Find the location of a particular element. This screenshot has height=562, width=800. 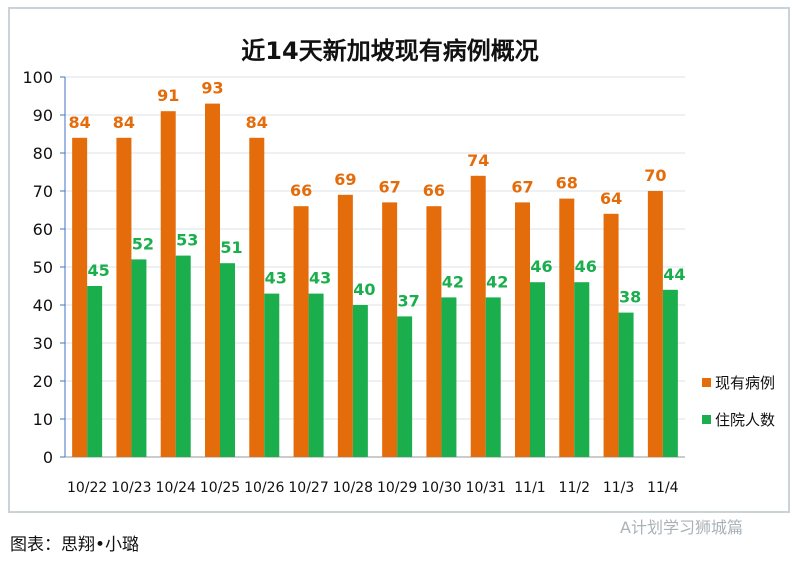

x-tick-label: 10/23 is located at coordinates (131, 488).